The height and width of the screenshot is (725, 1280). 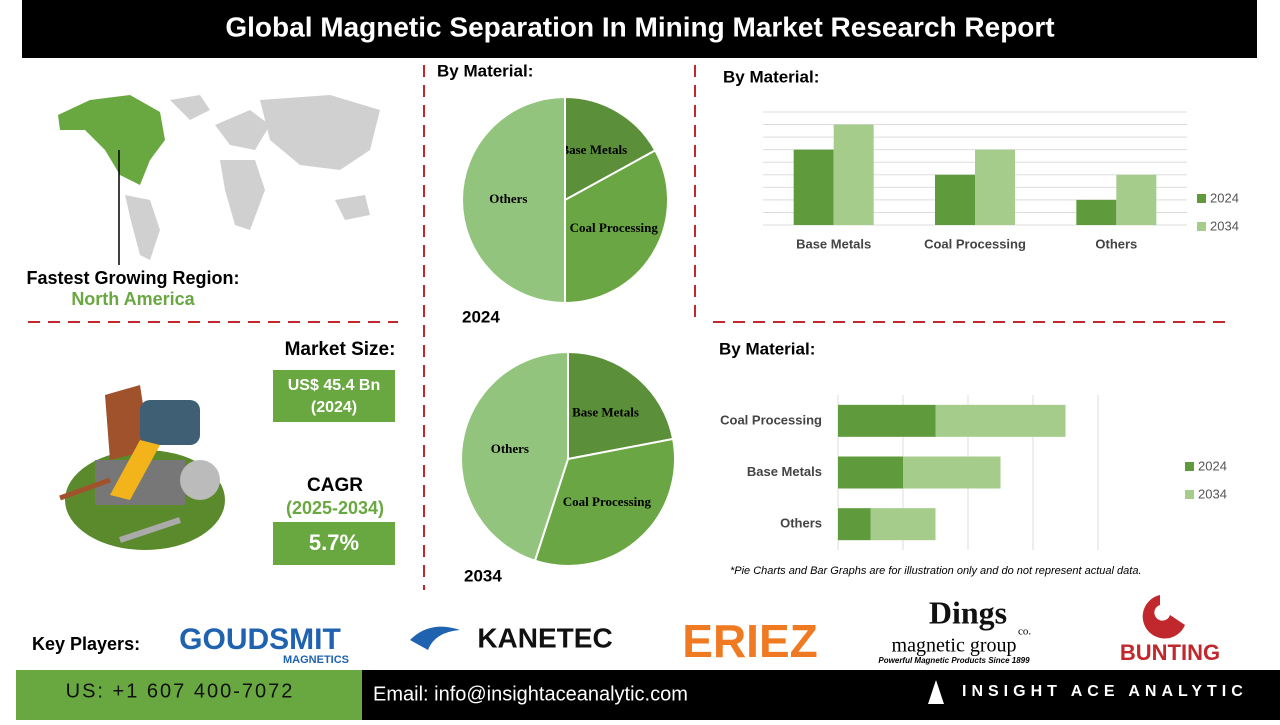 I want to click on region-value: North America, so click(x=133, y=299).